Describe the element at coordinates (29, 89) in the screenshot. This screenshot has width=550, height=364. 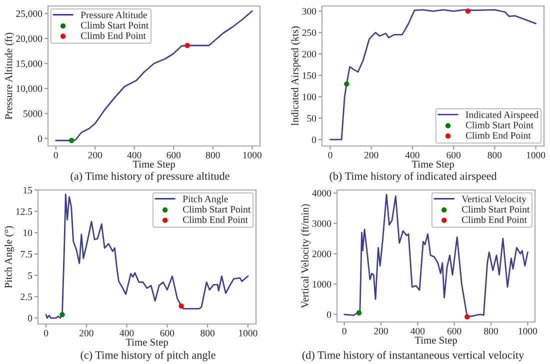
I see `y-tick-label: 10,000` at that location.